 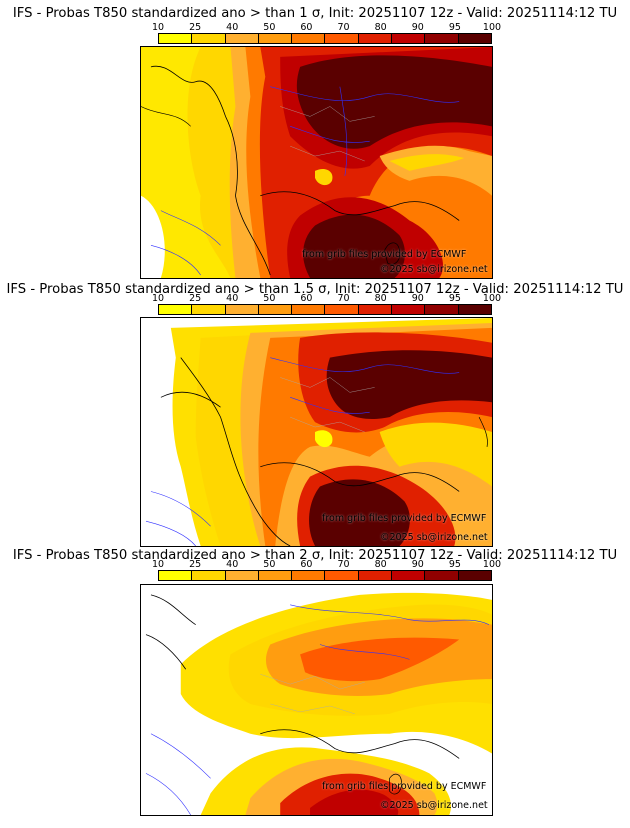 What do you see at coordinates (326, 564) in the screenshot?
I see `panel-3-colorbar-ticks: 10 25 40 50 60 70 80 90 95 100` at bounding box center [326, 564].